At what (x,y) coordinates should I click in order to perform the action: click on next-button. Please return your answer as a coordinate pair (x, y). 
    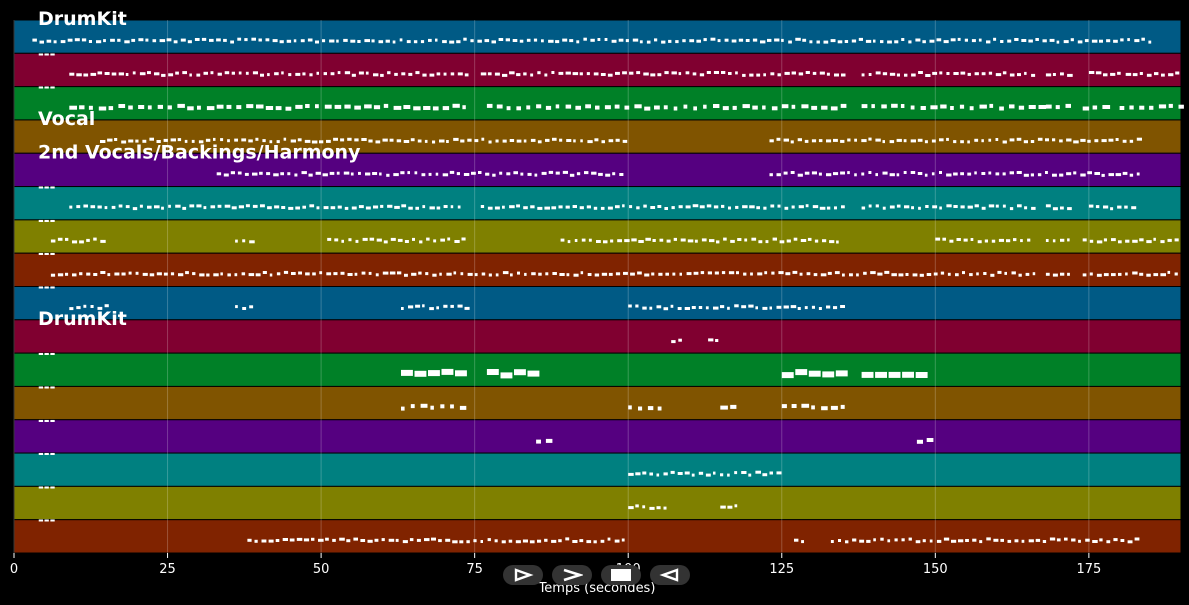
    Looking at the image, I should click on (572, 575).